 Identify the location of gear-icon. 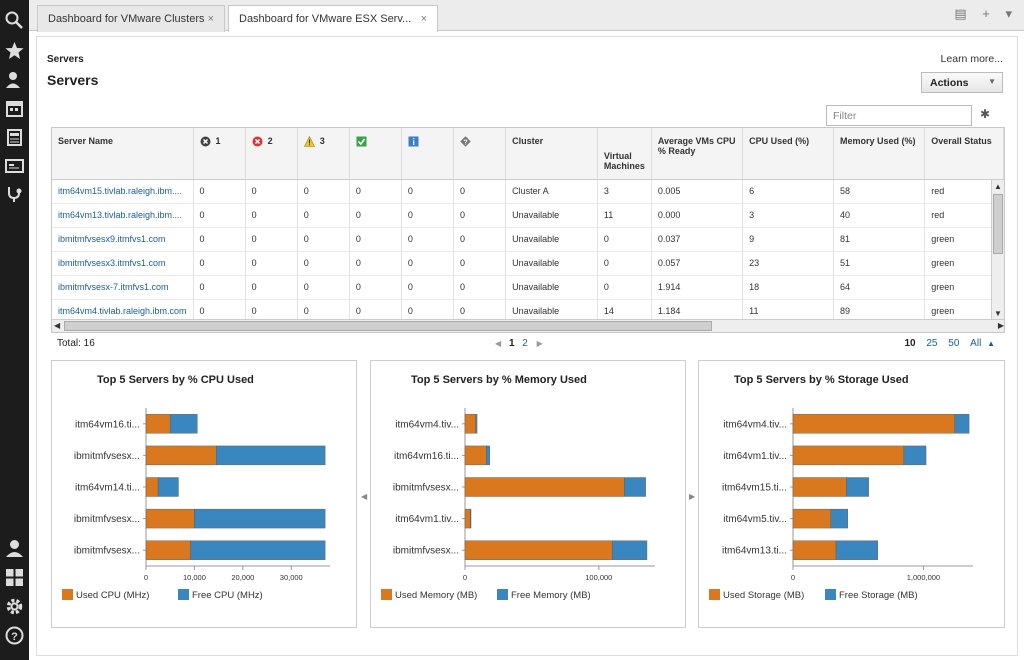
(14, 606).